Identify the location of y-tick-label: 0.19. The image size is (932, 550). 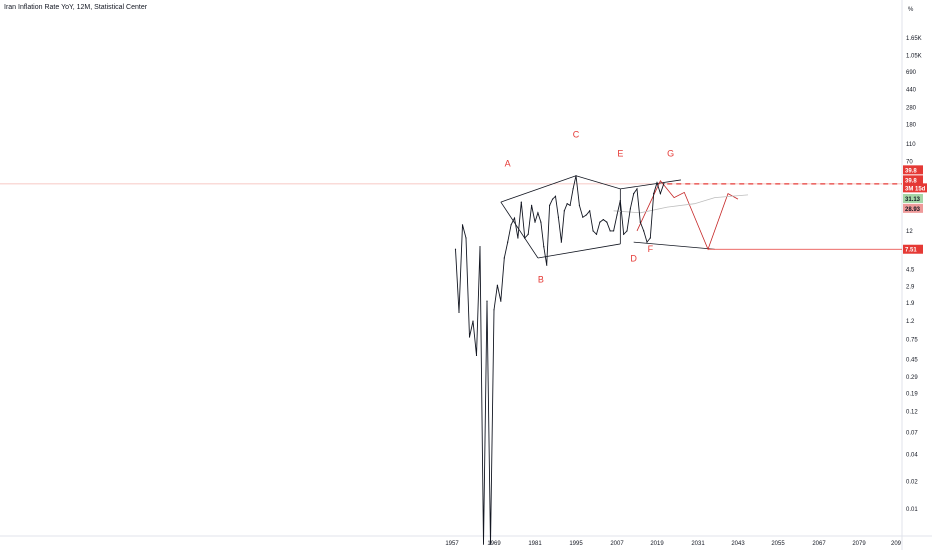
(912, 394).